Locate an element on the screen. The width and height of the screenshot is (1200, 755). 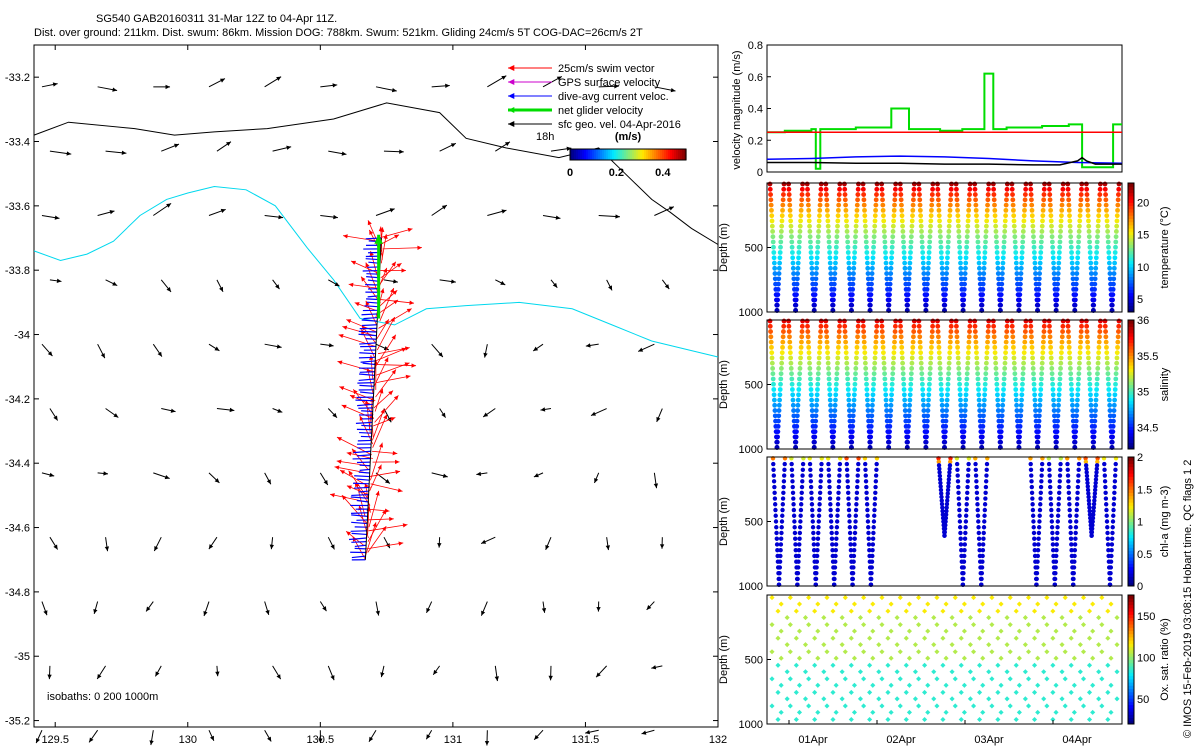
colorbar-label: salinity is located at coordinates (1165, 384).